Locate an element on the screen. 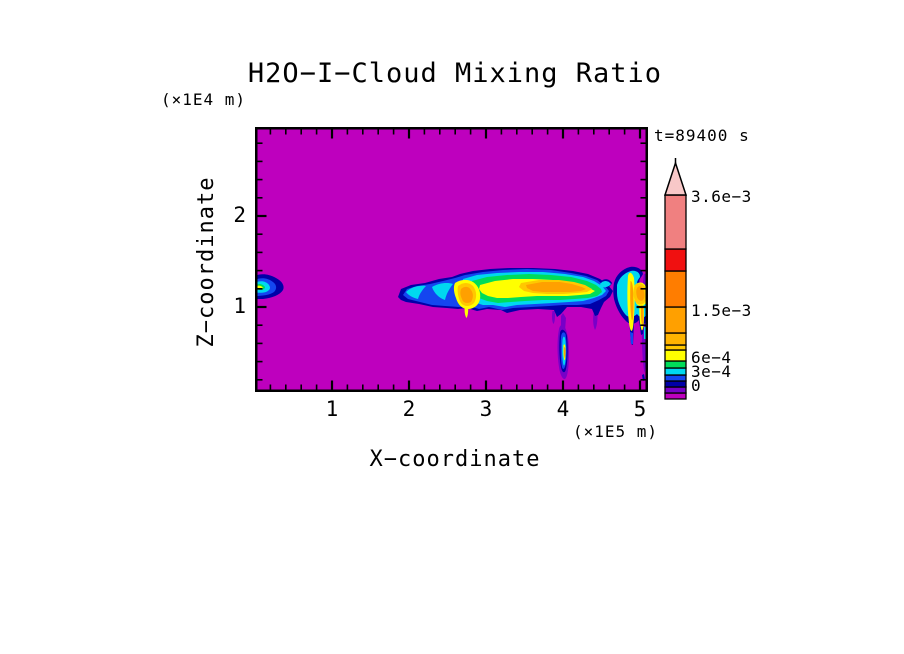  figure-title: H2O−I−Cloud Mixing Ratio is located at coordinates (455, 73).